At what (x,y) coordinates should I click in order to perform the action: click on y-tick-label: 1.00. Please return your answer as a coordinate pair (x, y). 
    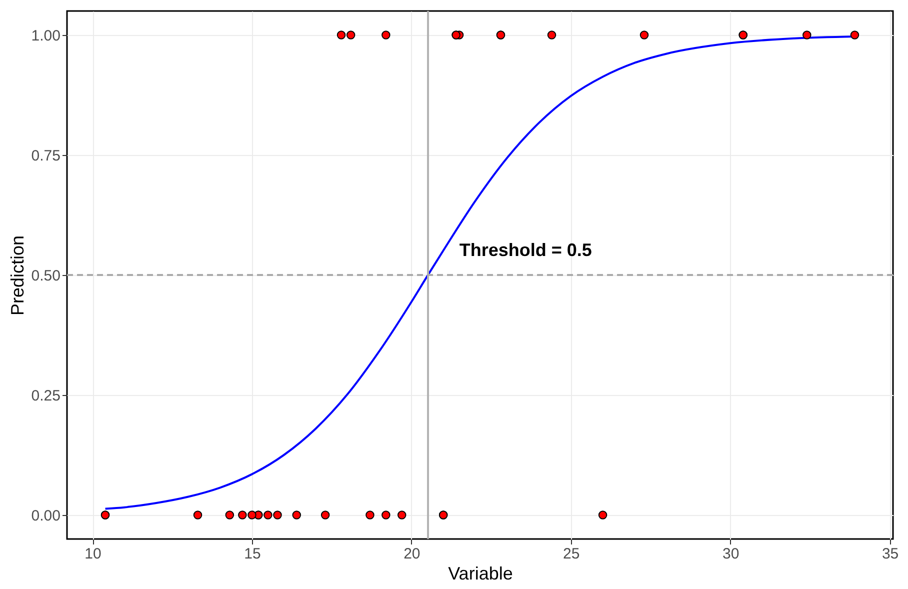
    Looking at the image, I should click on (45, 36).